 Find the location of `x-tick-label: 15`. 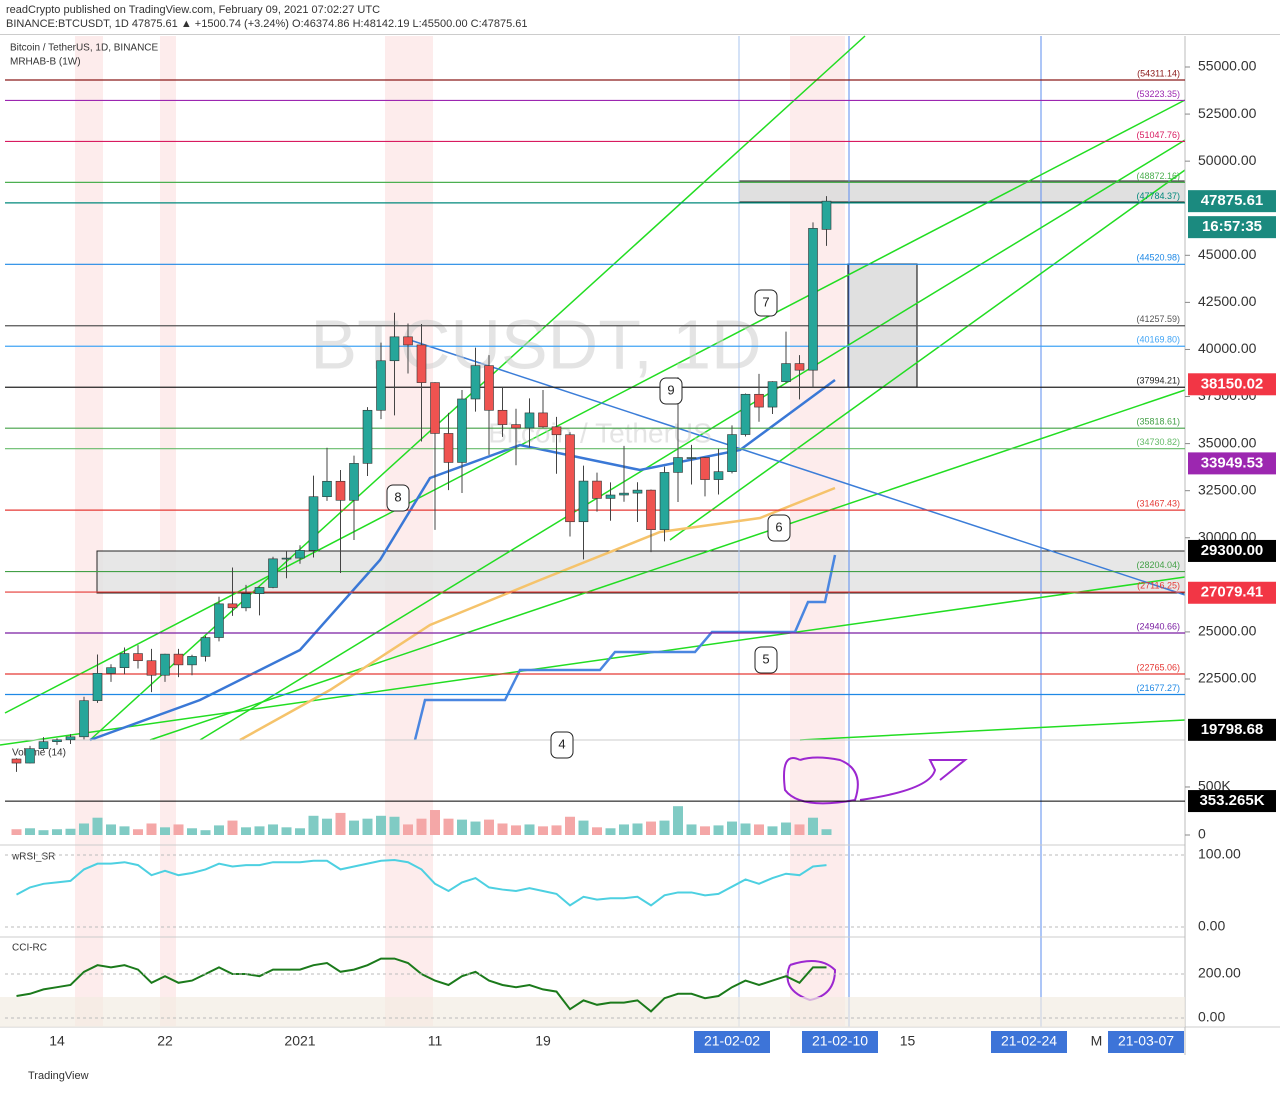

x-tick-label: 15 is located at coordinates (908, 1041).